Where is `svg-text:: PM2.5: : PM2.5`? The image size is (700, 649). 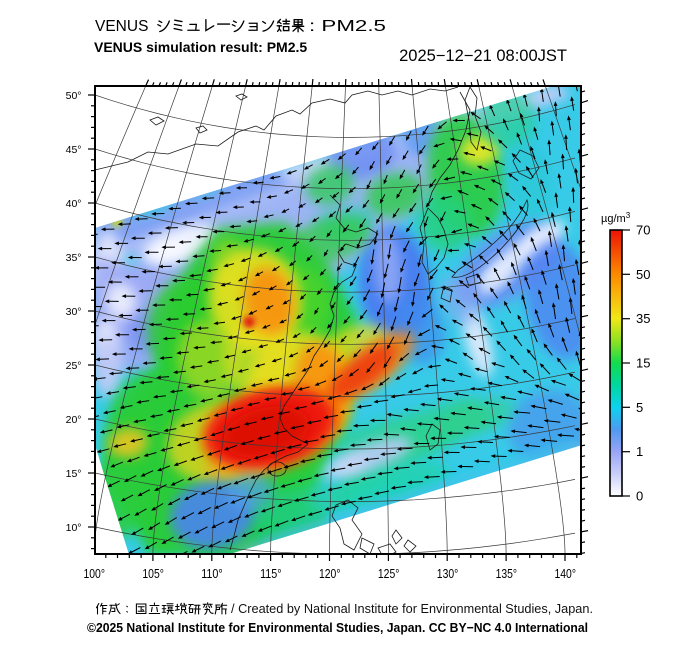
svg-text:: PM2.5: : PM2.5 is located at coordinates (347, 26).